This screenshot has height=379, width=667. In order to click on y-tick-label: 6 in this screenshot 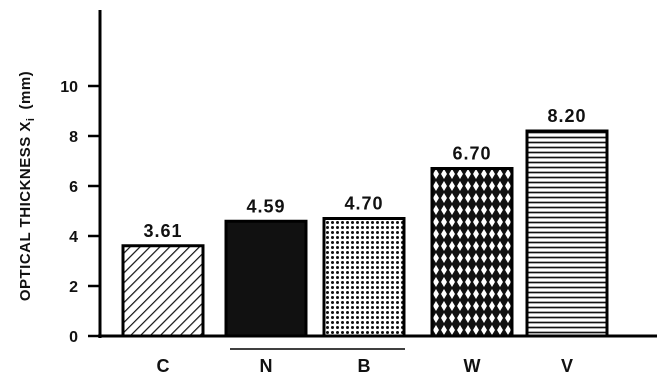, I will do `click(73, 187)`.